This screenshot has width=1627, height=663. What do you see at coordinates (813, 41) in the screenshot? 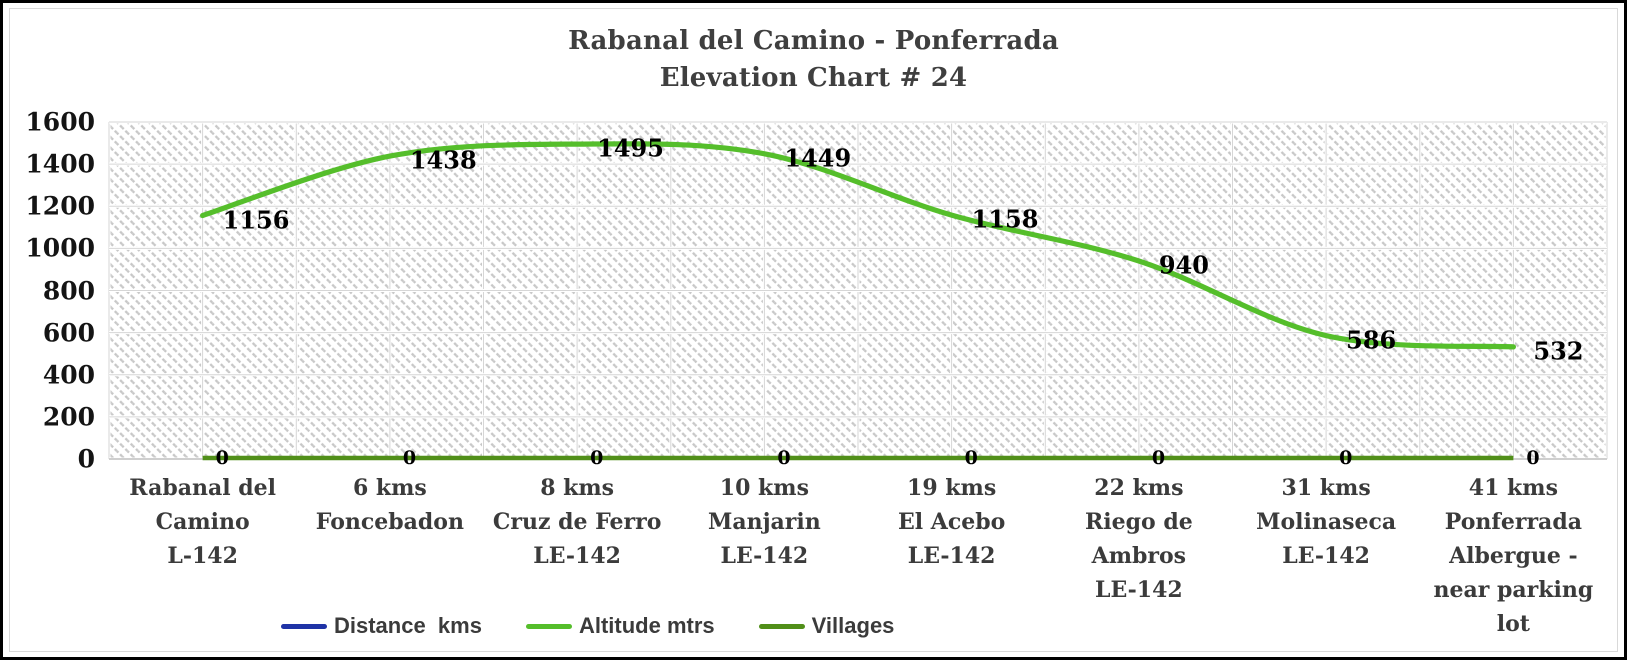
I see `chart-title-line1: Rabanal del Camino - Ponferrada` at bounding box center [813, 41].